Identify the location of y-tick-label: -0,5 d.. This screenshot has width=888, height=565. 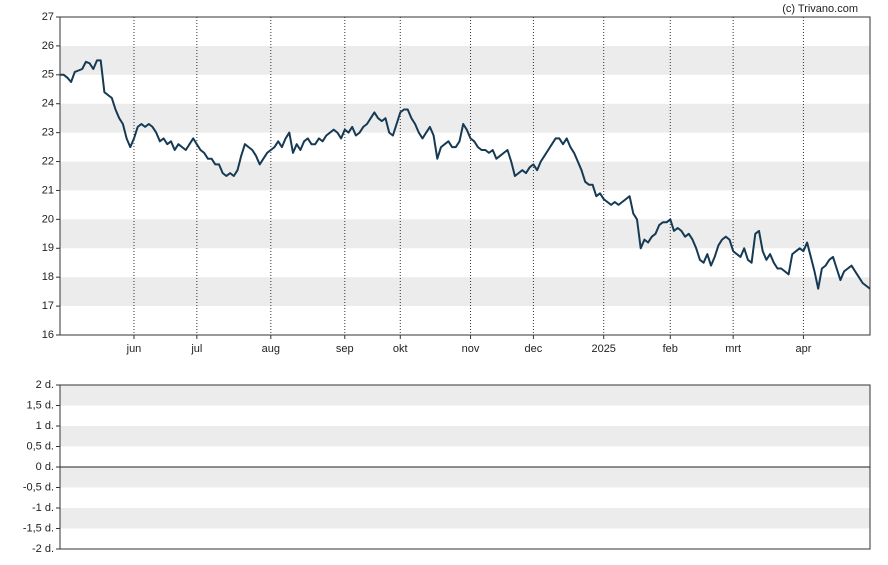
(38, 487).